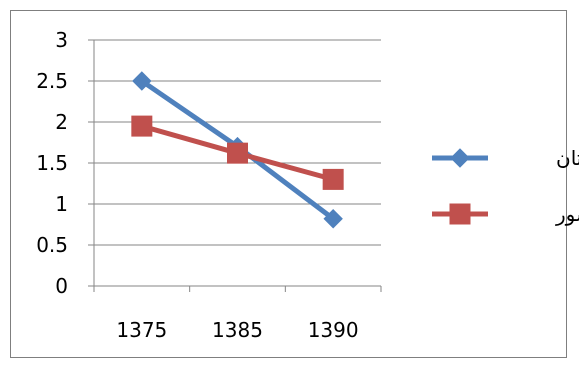 This screenshot has width=579, height=368. Describe the element at coordinates (61, 40) in the screenshot. I see `y-tick-label: 3` at that location.